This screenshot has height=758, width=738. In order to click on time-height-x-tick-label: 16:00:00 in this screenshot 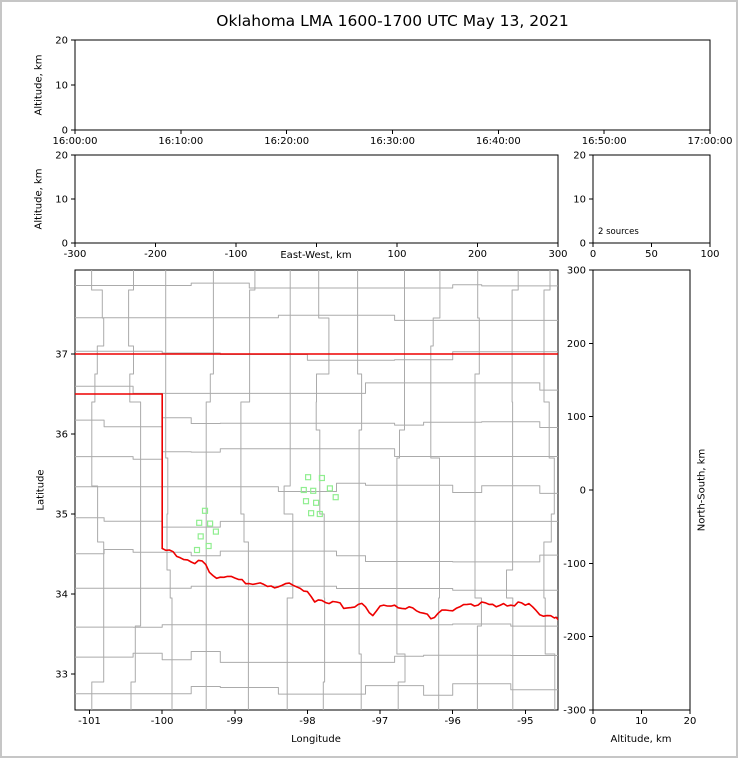, I will do `click(75, 141)`.